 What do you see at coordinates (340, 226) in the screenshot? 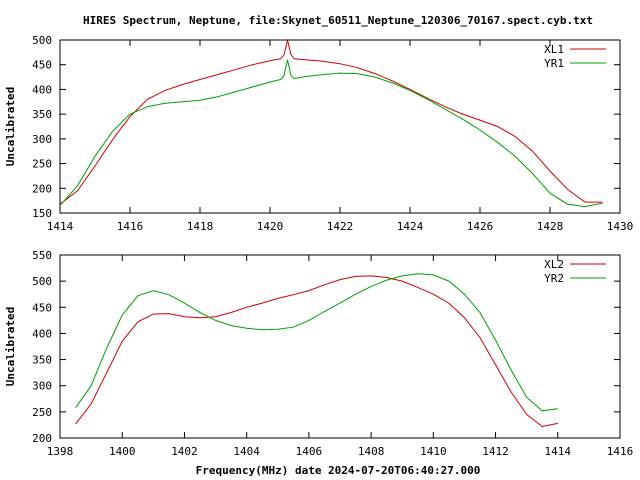
I see `x-tick-label: 1422` at bounding box center [340, 226].